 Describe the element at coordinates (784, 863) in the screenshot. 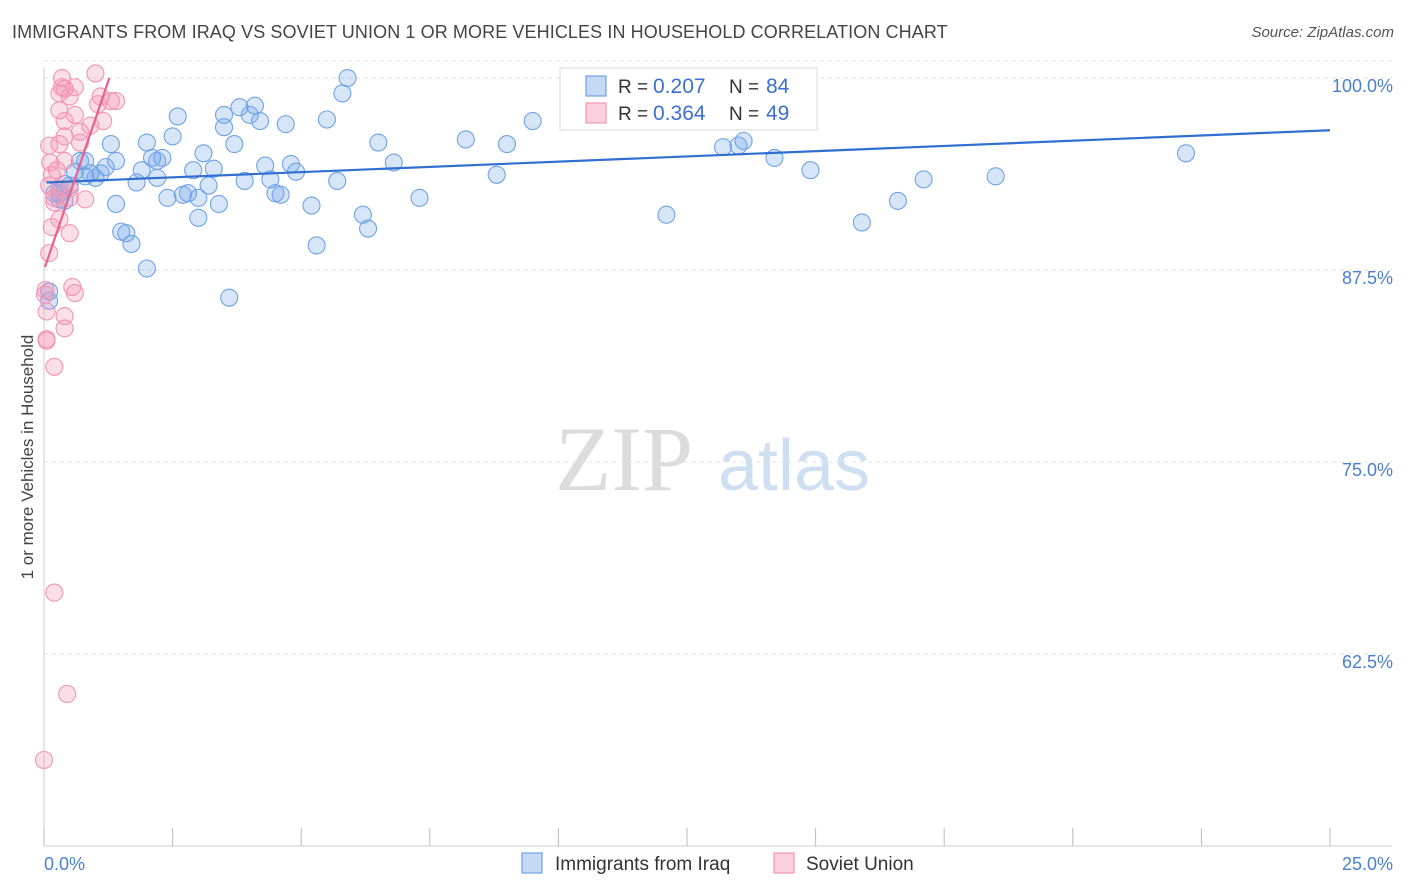

I see `legend-soviet-swatch` at that location.